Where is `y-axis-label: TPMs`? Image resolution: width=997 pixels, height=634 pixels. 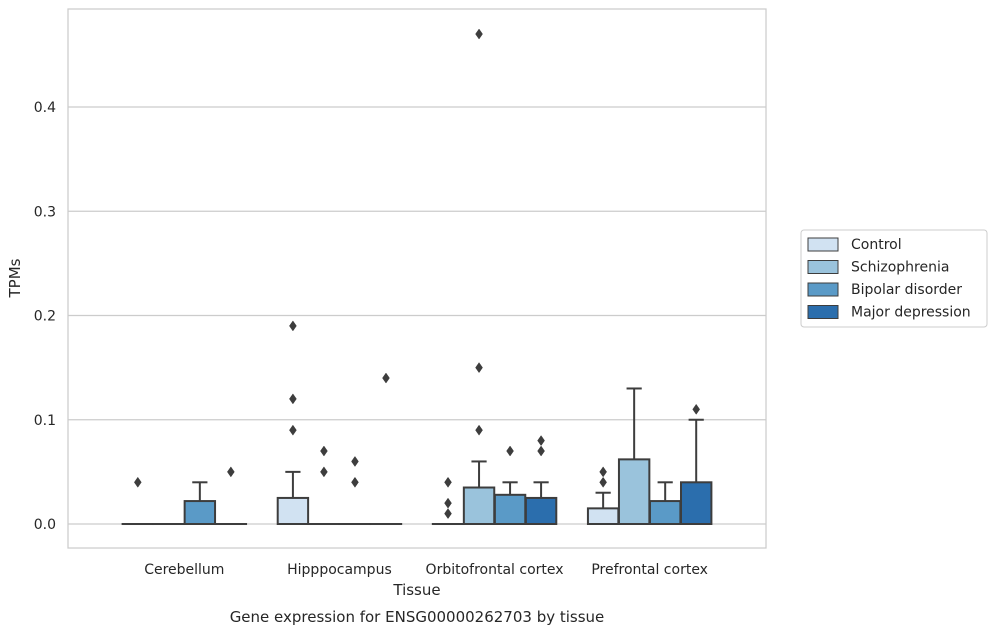
y-axis-label: TPMs is located at coordinates (15, 278).